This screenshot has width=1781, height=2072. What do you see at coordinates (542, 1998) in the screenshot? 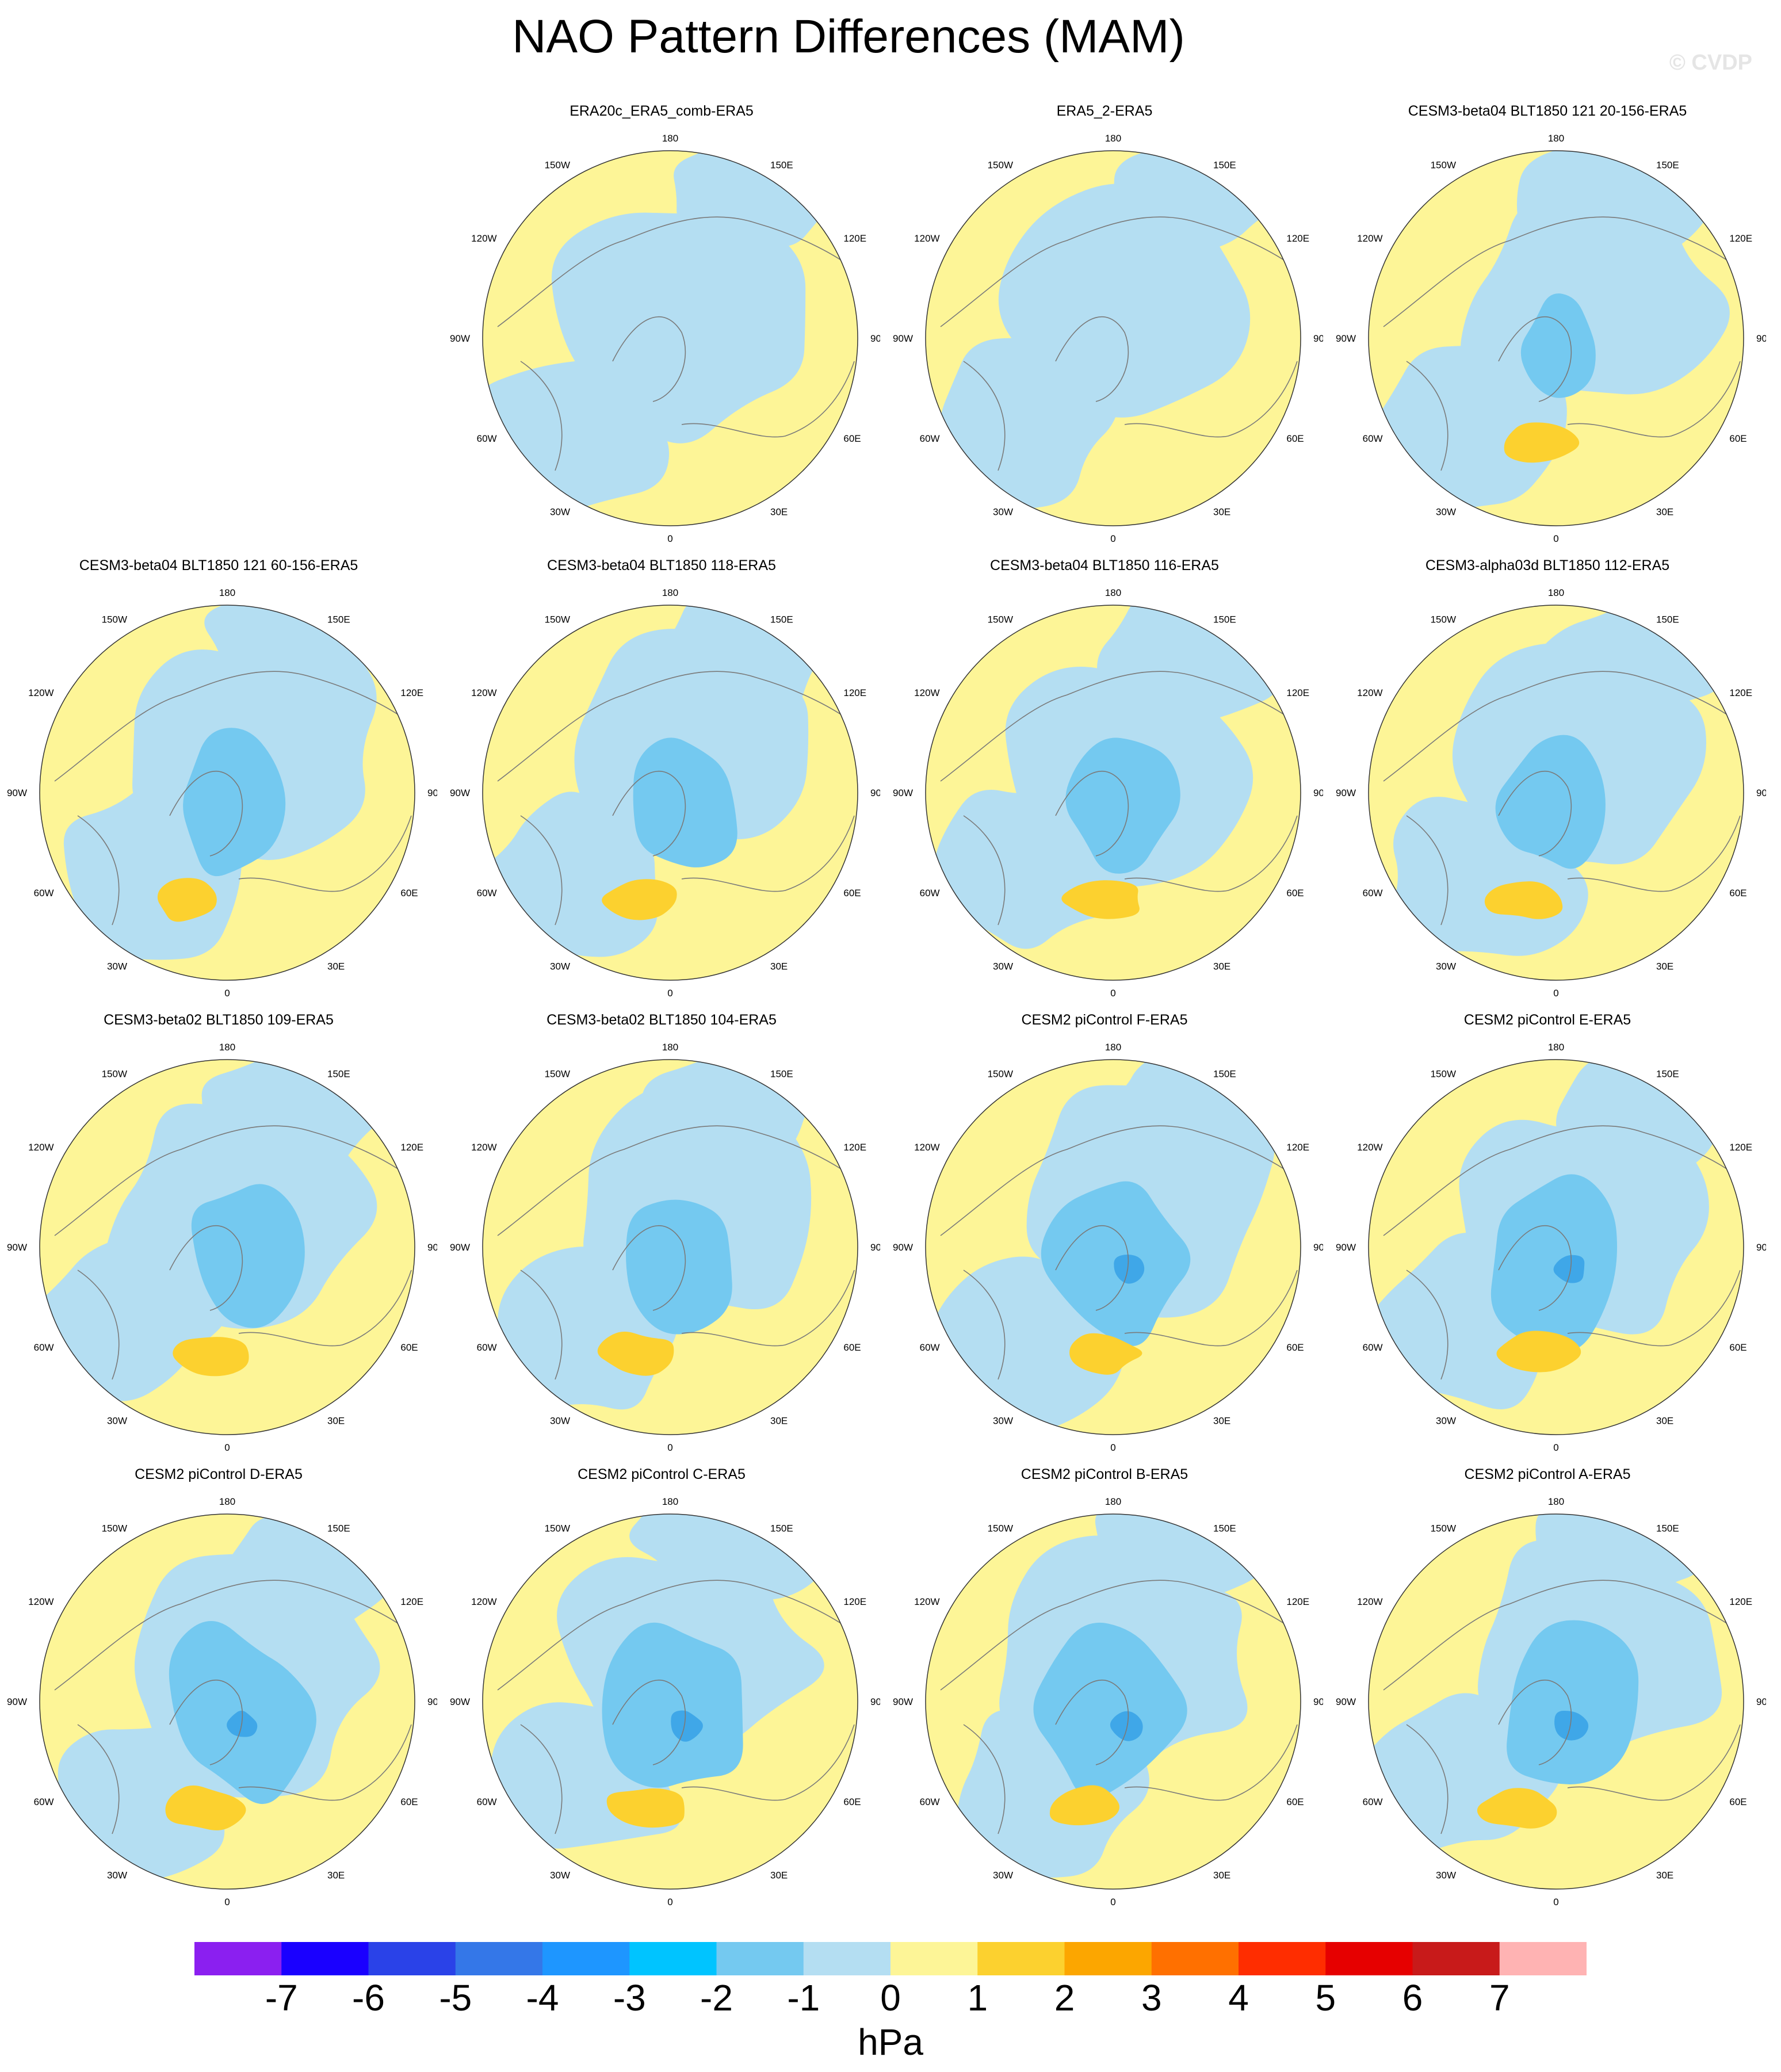
I see `colorbar-tick-label: -4` at bounding box center [542, 1998].